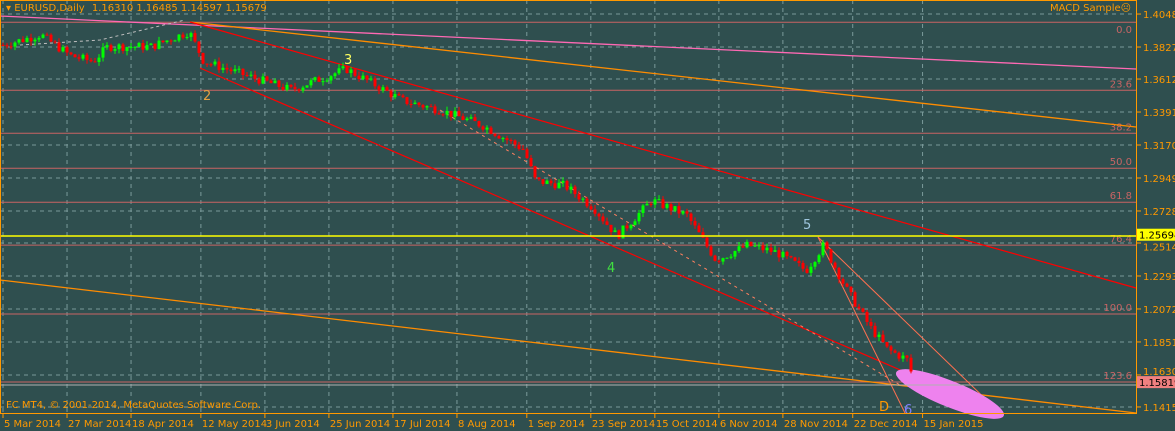  What do you see at coordinates (1124, 30) in the screenshot?
I see `fib-level-label: 0.0` at bounding box center [1124, 30].